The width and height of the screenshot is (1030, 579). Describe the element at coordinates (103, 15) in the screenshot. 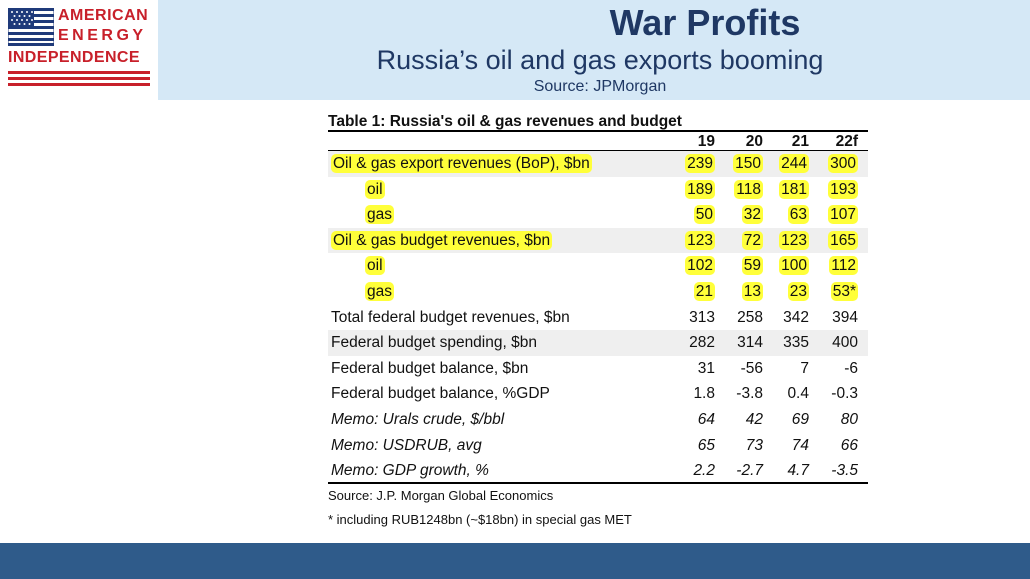

I see `logo-line-american: AMERICAN` at that location.